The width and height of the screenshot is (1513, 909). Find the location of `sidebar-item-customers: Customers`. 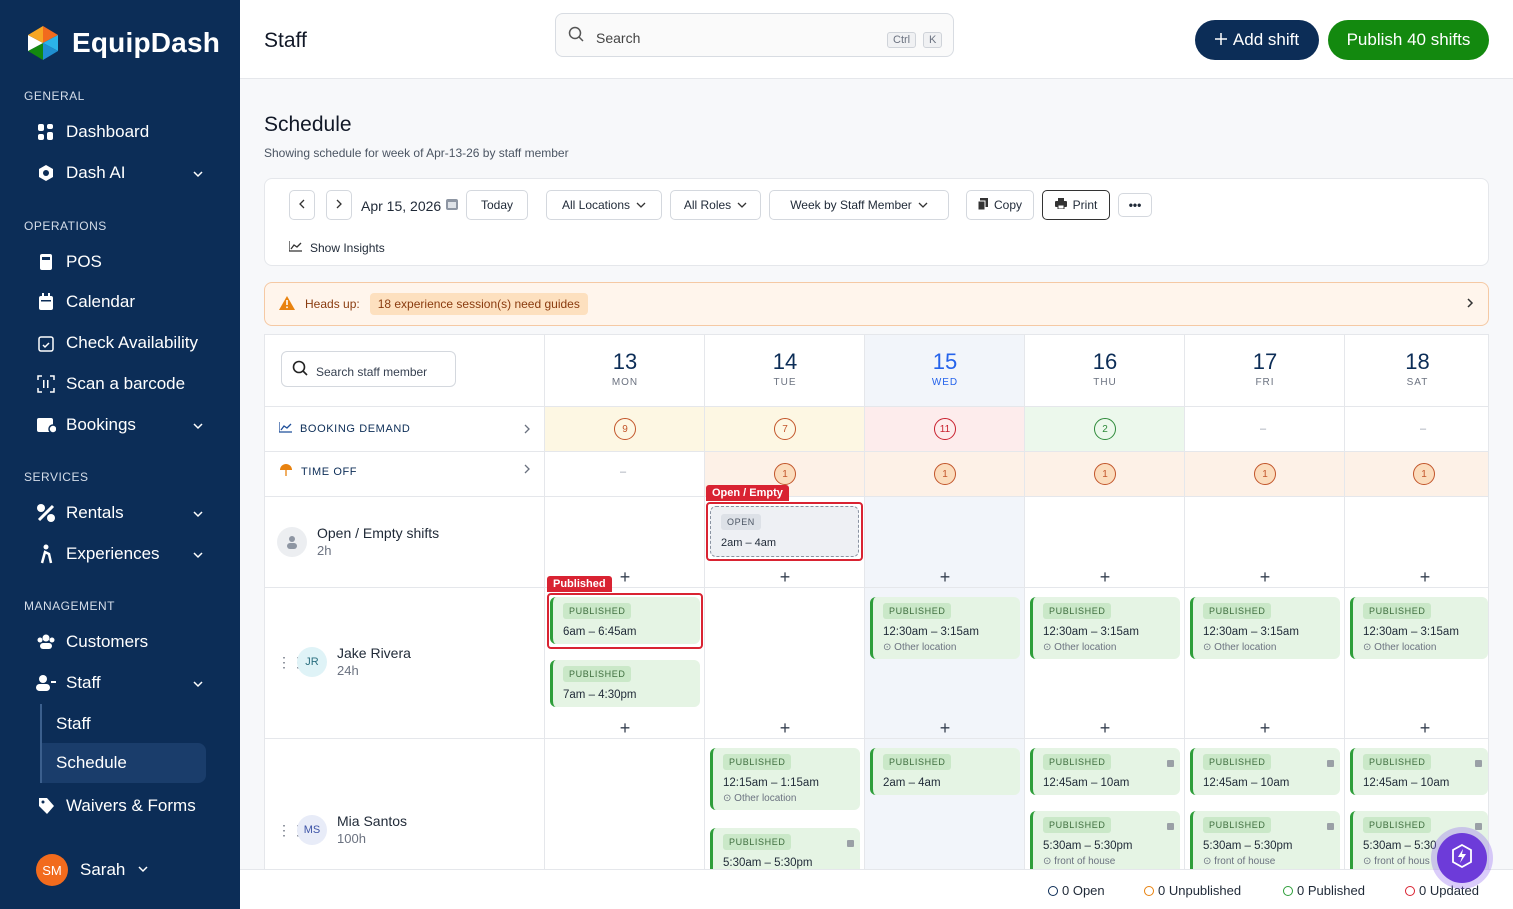

sidebar-item-customers: Customers is located at coordinates (126, 642).